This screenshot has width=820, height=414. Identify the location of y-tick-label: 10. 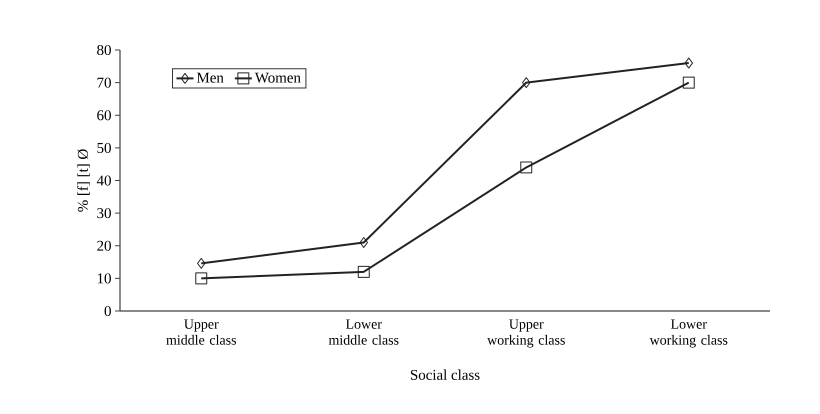
(104, 278).